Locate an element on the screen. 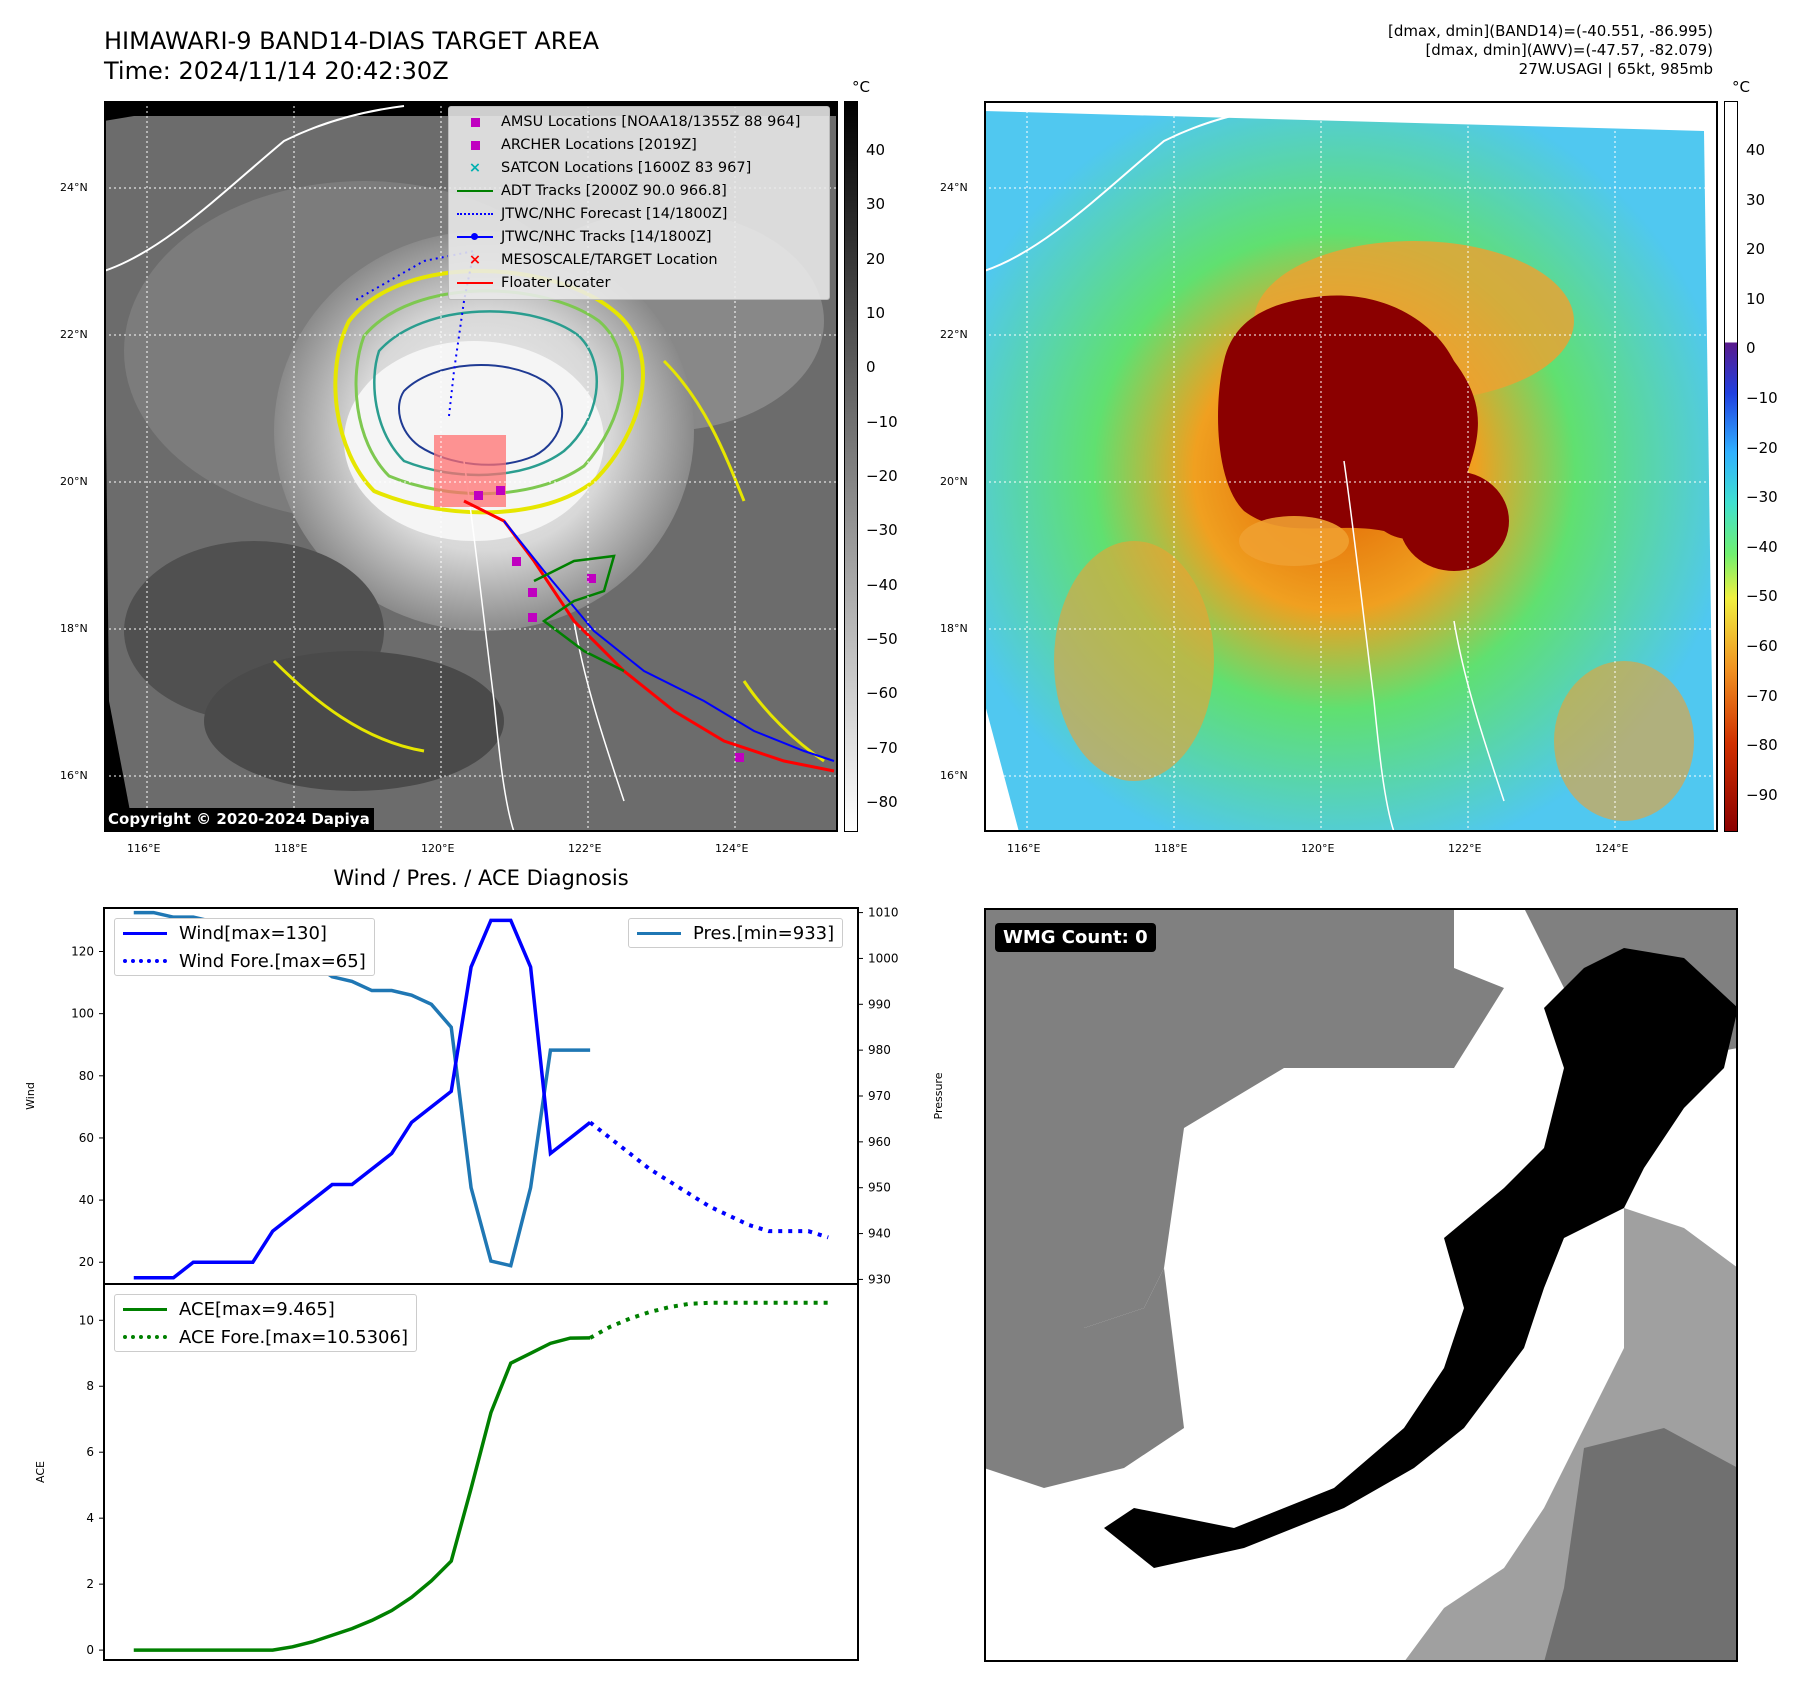  y-tick-label: 8 is located at coordinates (90, 1386).